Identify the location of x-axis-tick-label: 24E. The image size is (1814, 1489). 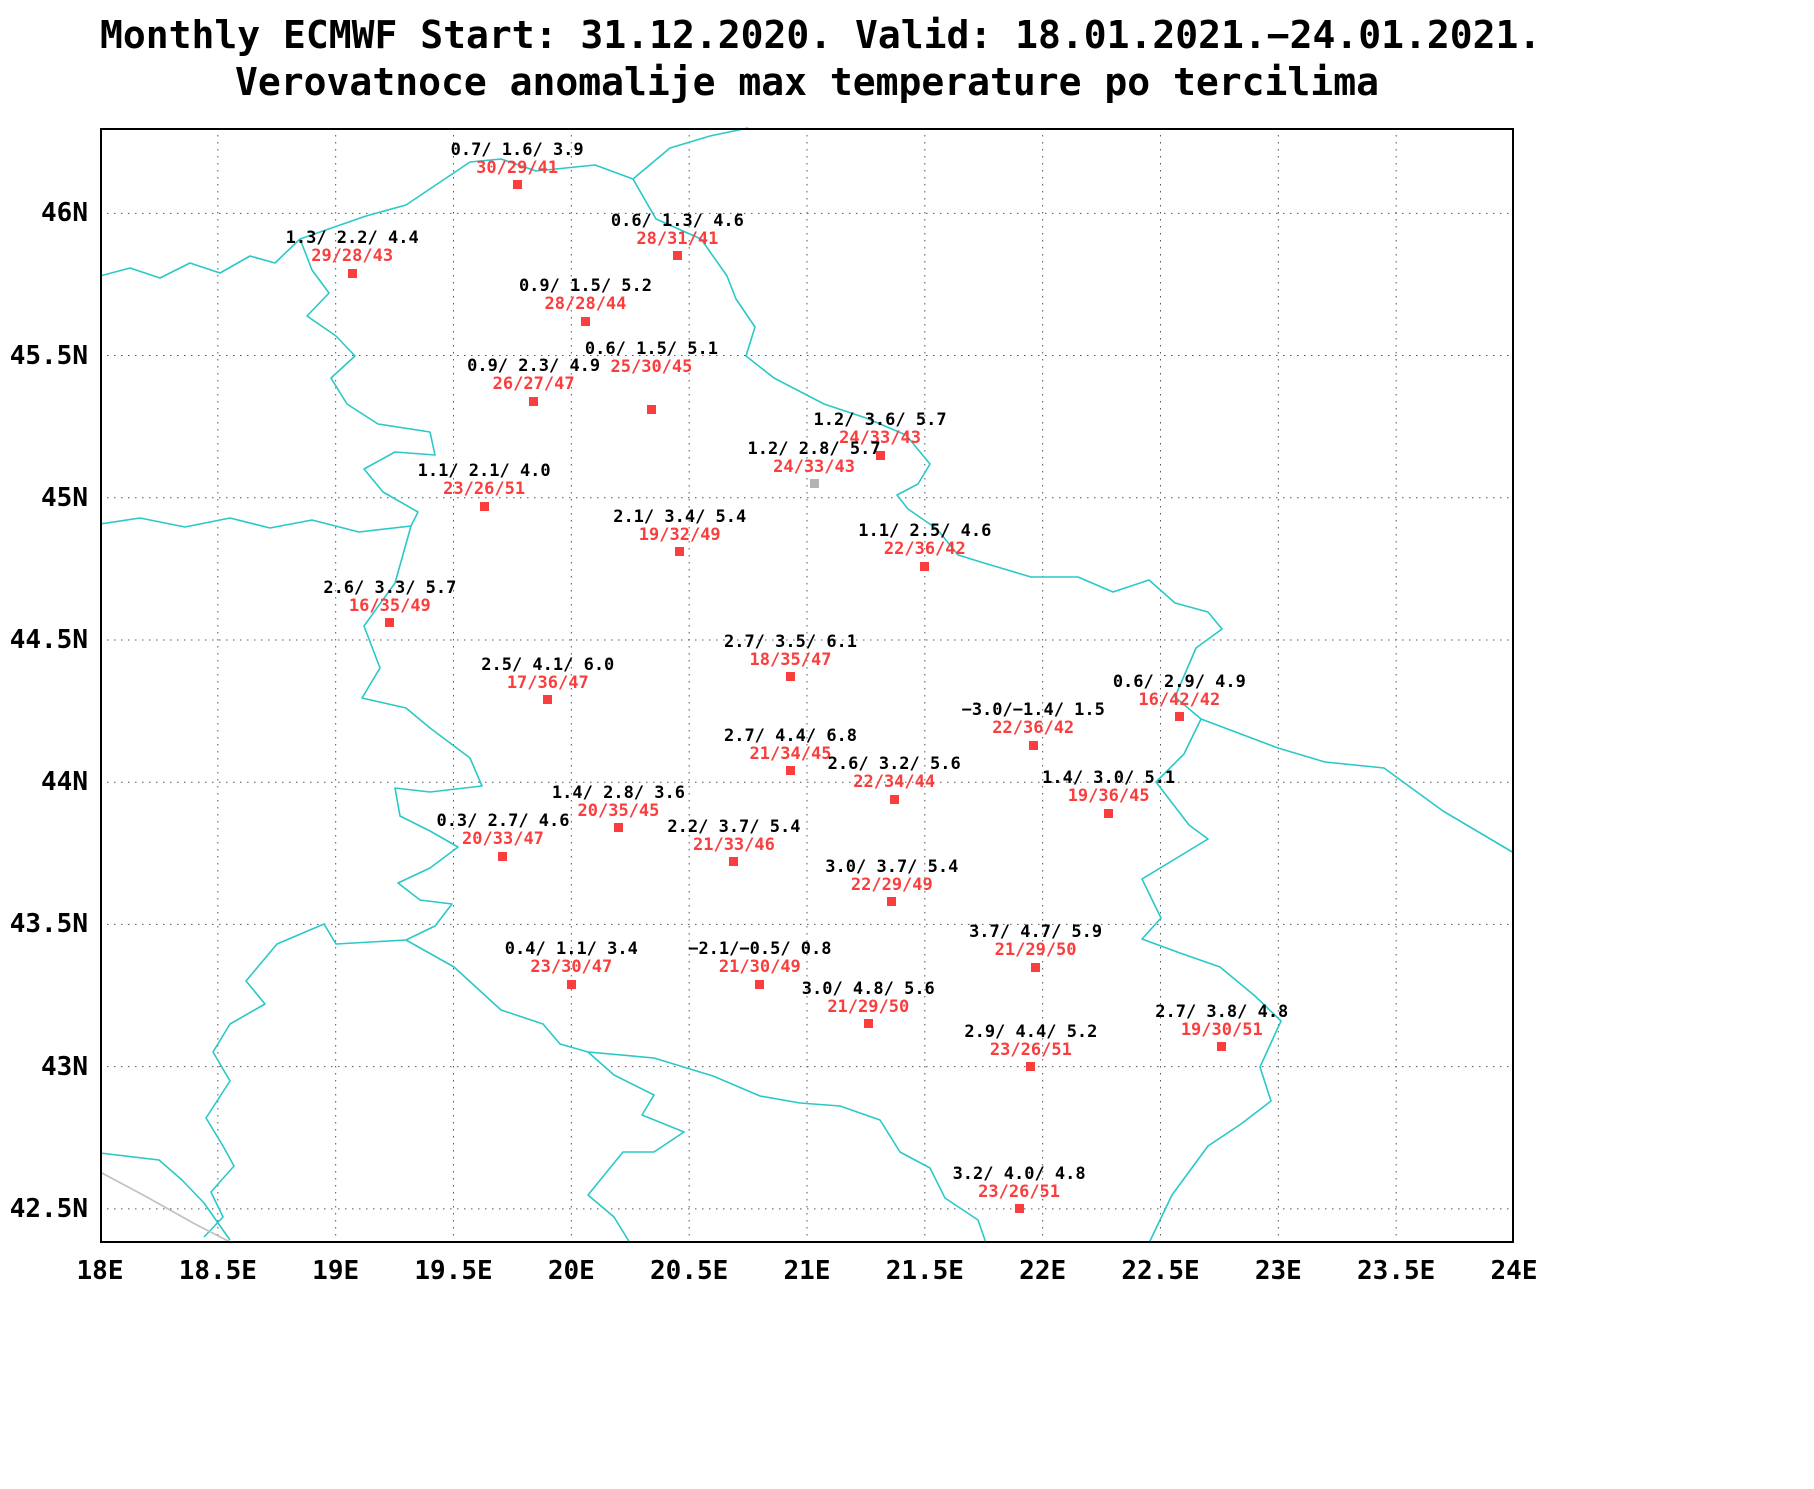
(1514, 1271).